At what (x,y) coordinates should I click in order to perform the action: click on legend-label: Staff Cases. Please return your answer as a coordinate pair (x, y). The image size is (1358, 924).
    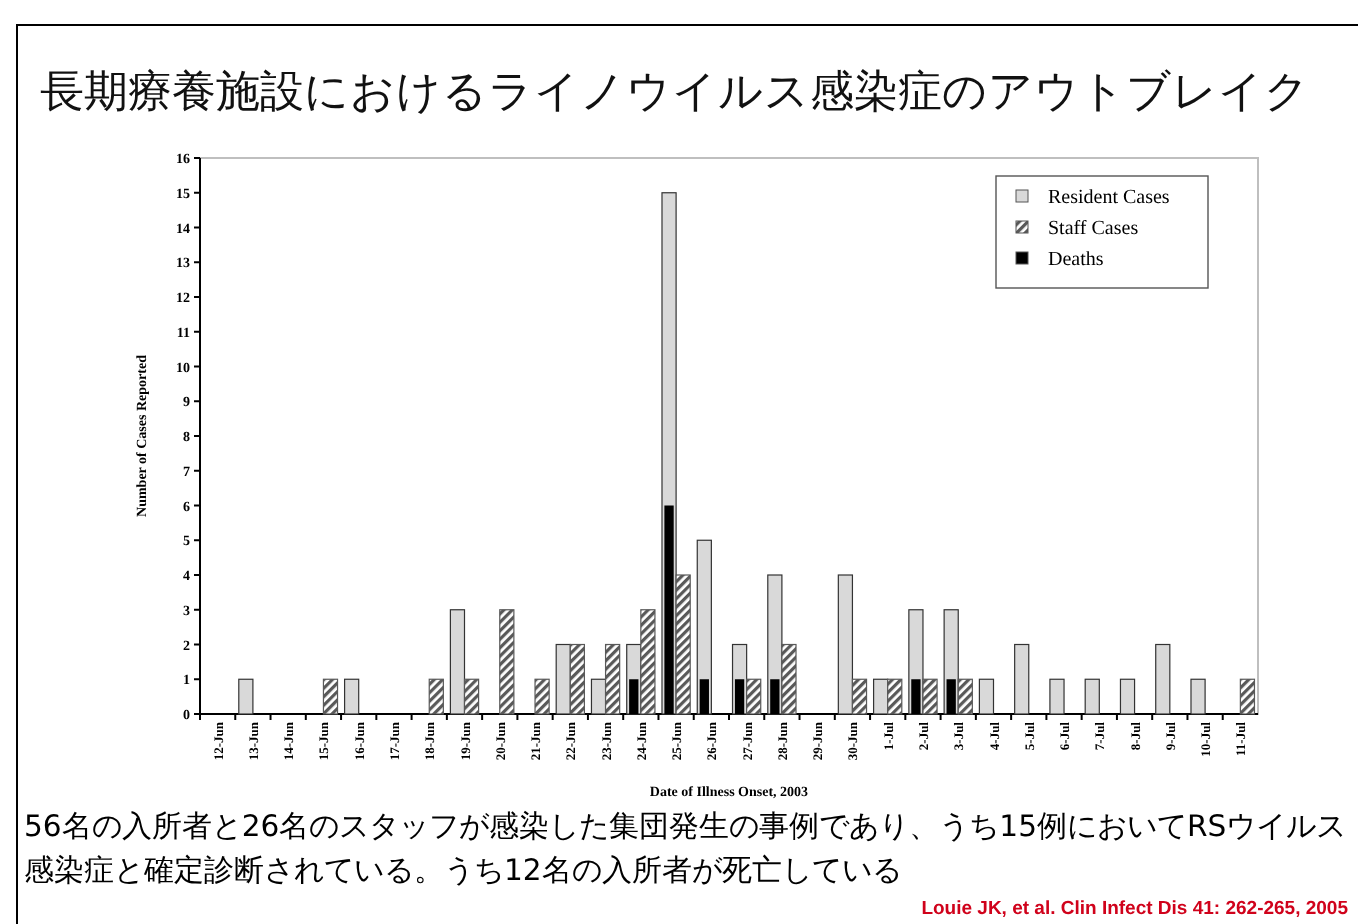
    Looking at the image, I should click on (1093, 229).